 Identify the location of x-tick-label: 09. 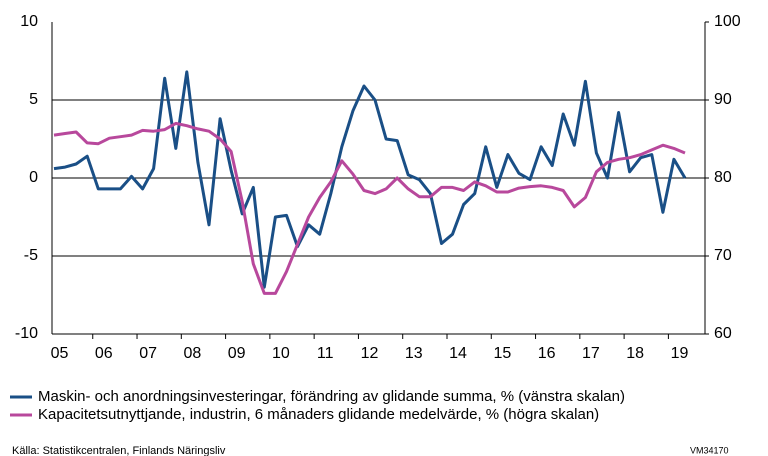
(237, 353).